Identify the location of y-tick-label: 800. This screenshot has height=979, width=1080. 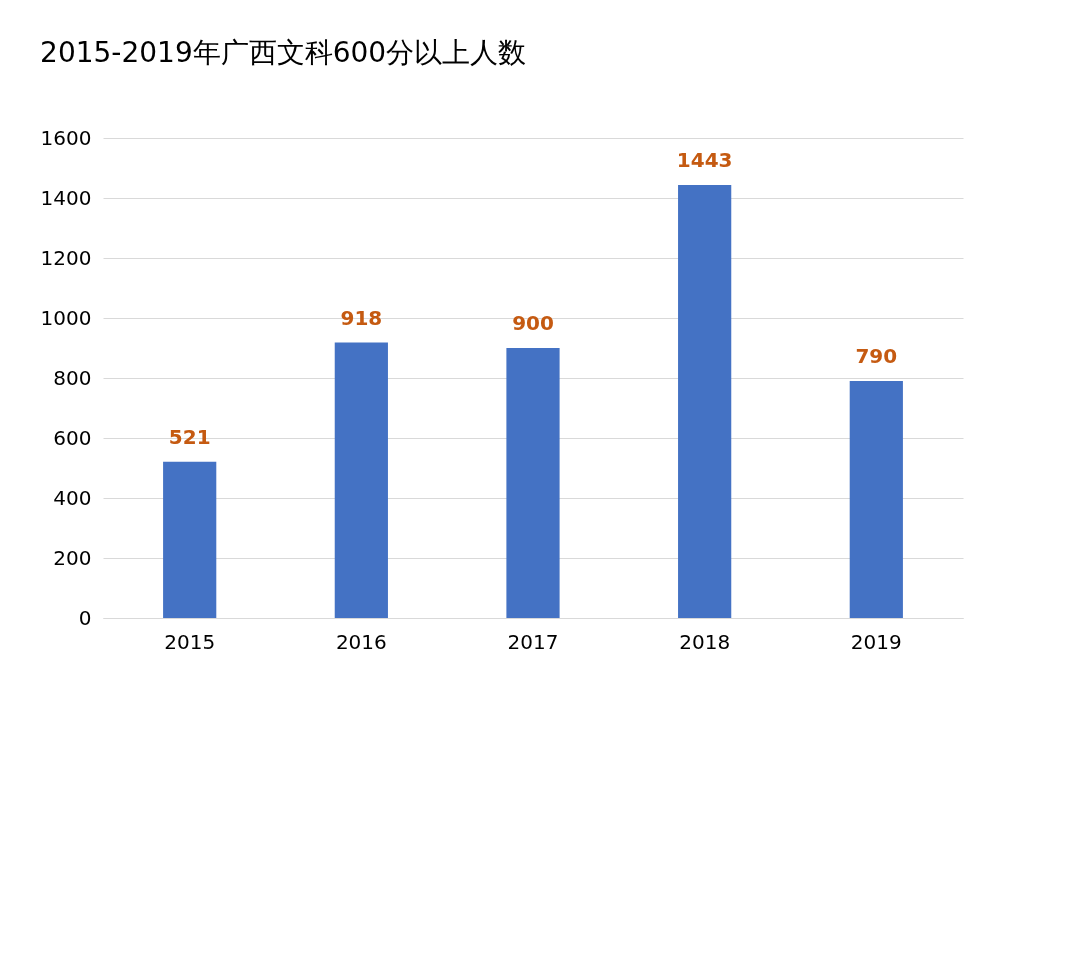
(72, 377).